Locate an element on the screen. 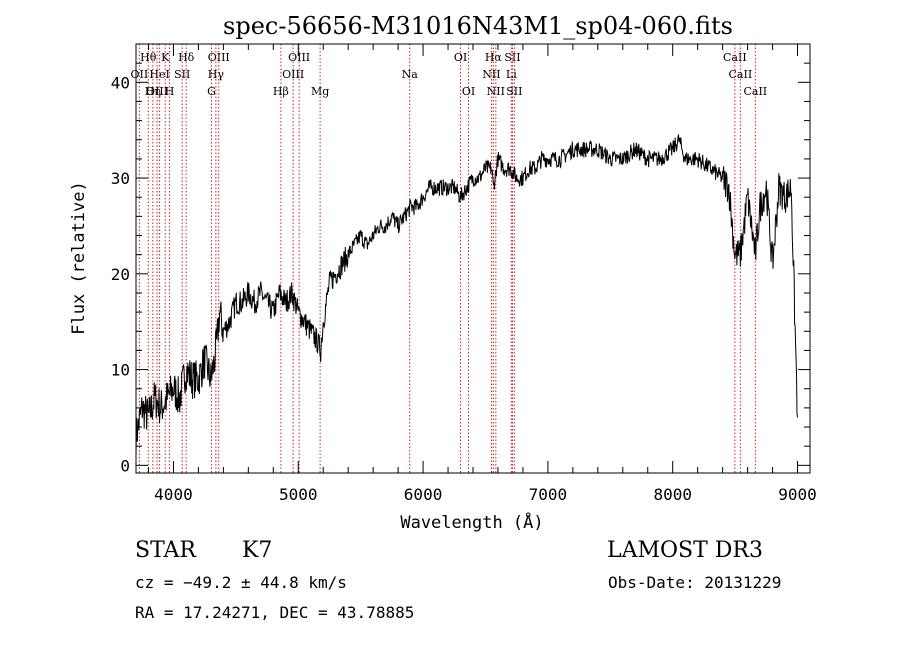  line-label-25: CaII is located at coordinates (735, 57).